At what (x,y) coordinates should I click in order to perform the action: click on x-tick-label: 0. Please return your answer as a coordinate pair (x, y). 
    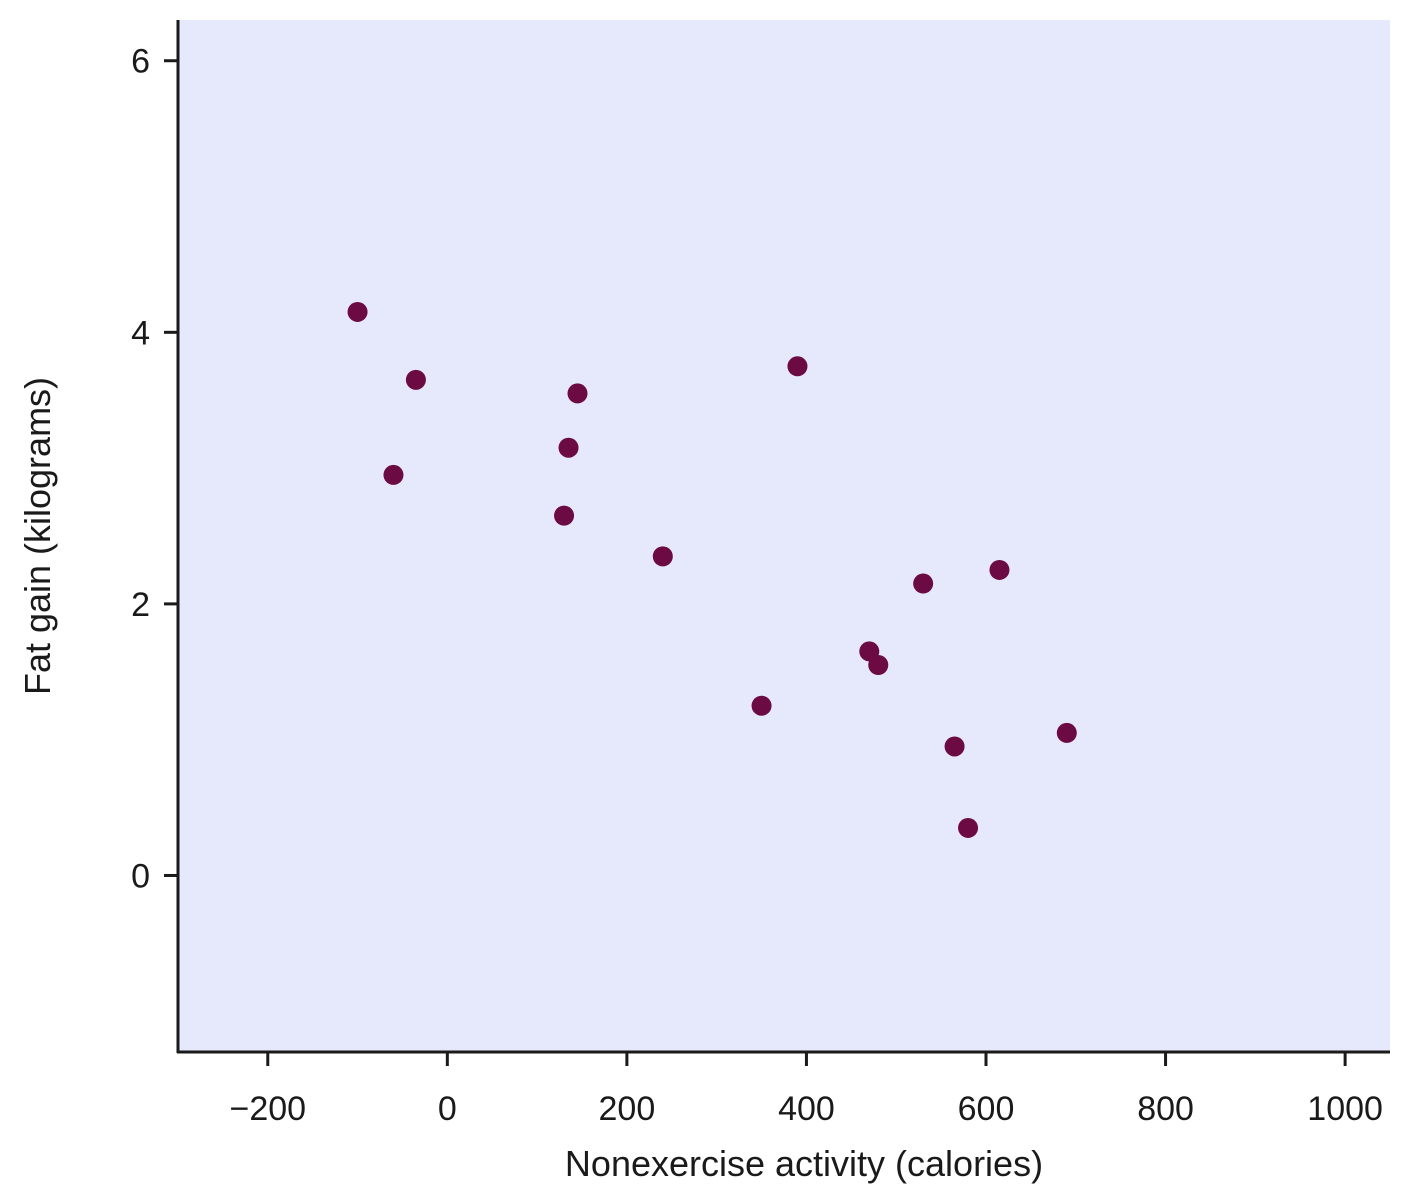
    Looking at the image, I should click on (447, 1109).